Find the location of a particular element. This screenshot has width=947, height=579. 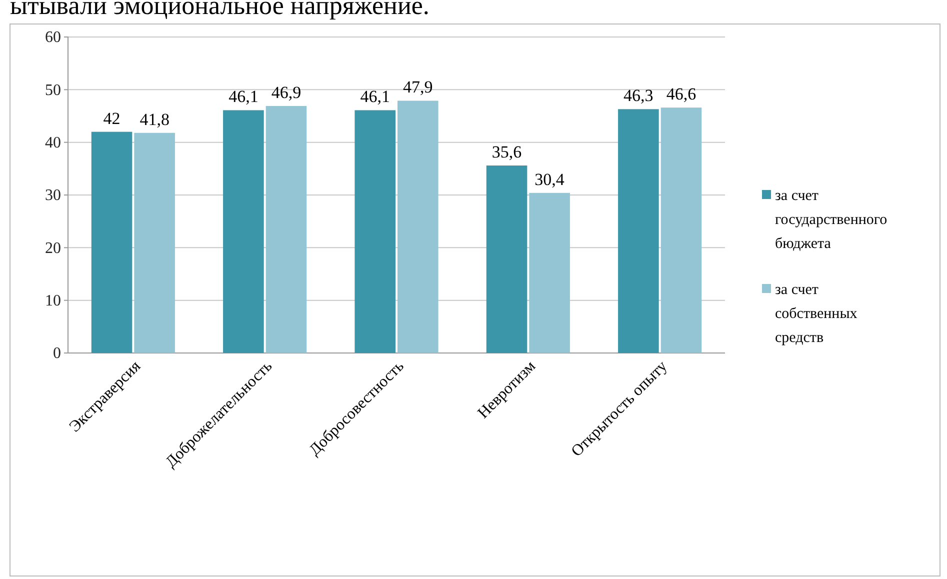

y-tick-label: 40 is located at coordinates (53, 143).